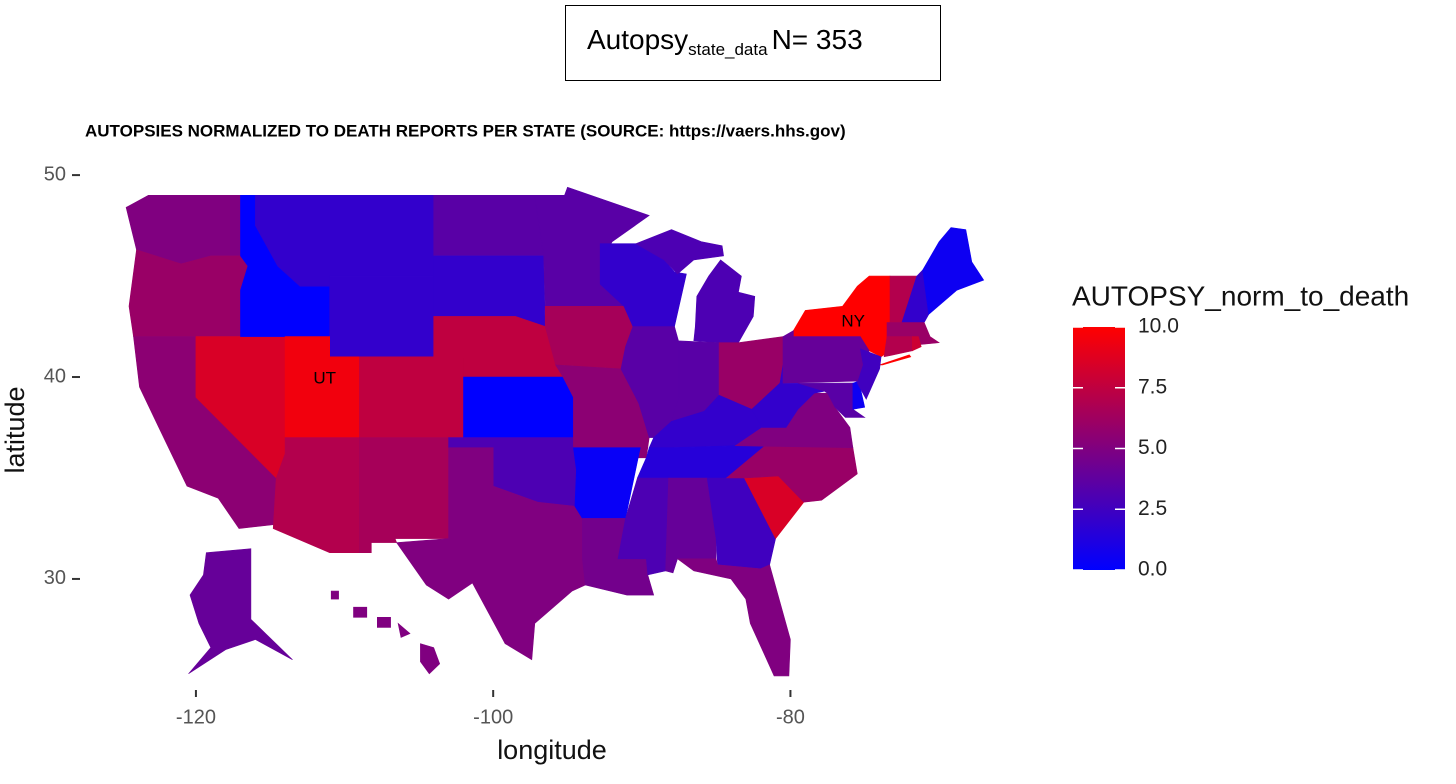 The height and width of the screenshot is (784, 1456). What do you see at coordinates (1152, 508) in the screenshot?
I see `legend-tick-label: 2.5` at bounding box center [1152, 508].